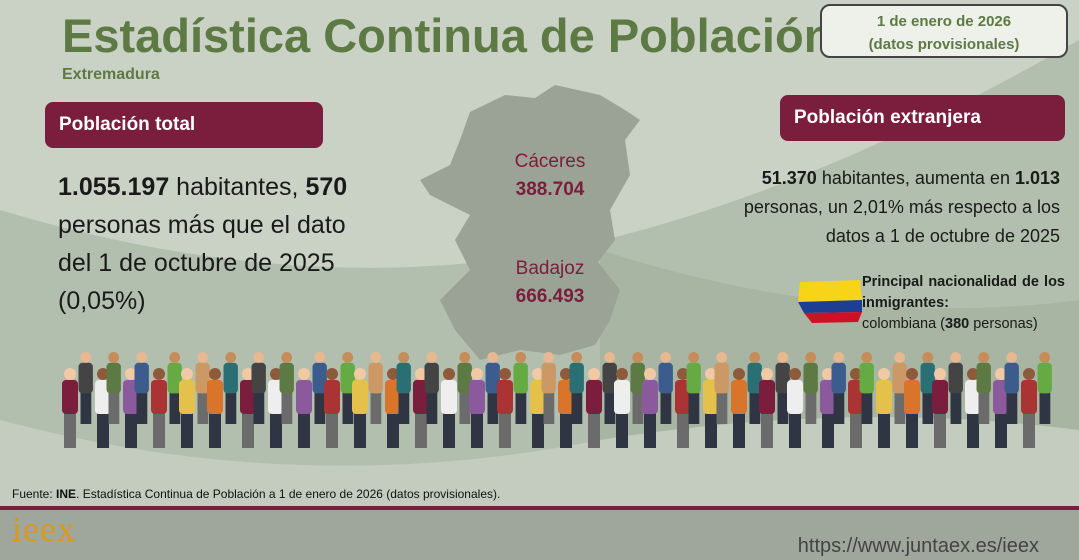  I want to click on text: 51.370, so click(789, 178).